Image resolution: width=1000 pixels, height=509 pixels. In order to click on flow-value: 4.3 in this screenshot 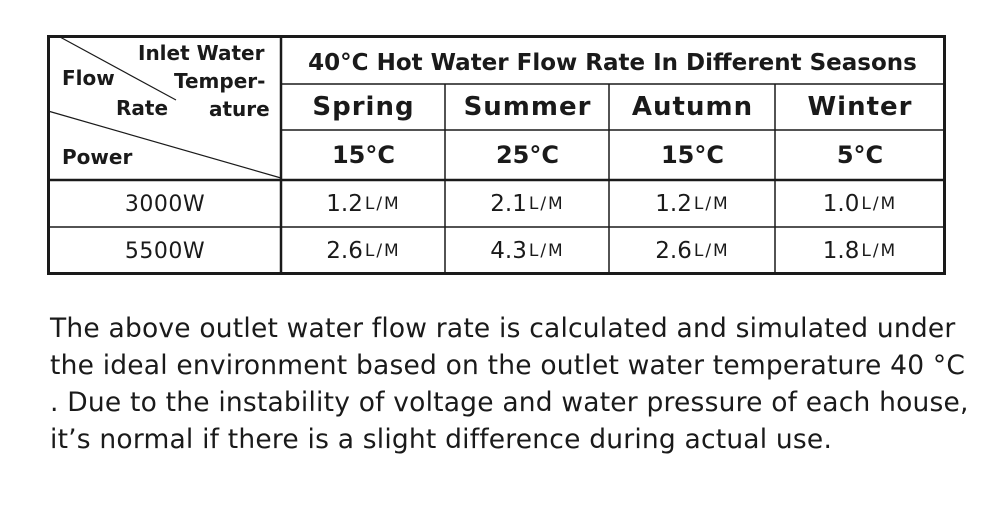, I will do `click(508, 251)`.